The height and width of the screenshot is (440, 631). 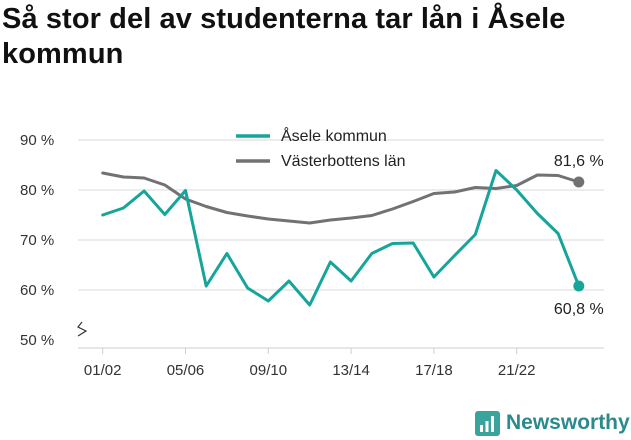 What do you see at coordinates (343, 161) in the screenshot?
I see `legend-label: Västerbottens län` at bounding box center [343, 161].